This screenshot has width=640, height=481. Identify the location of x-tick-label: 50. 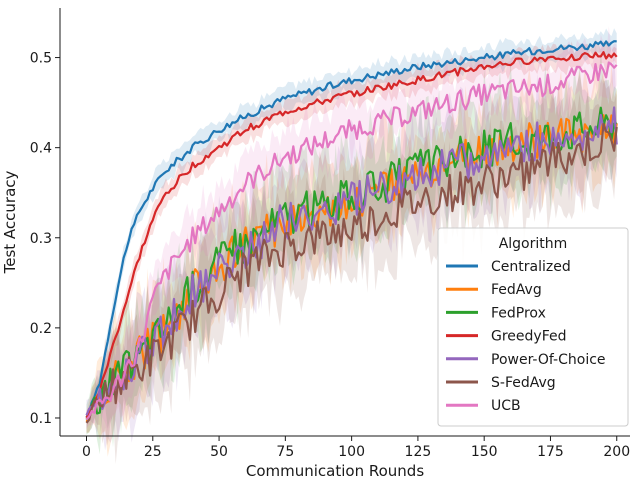
(219, 452).